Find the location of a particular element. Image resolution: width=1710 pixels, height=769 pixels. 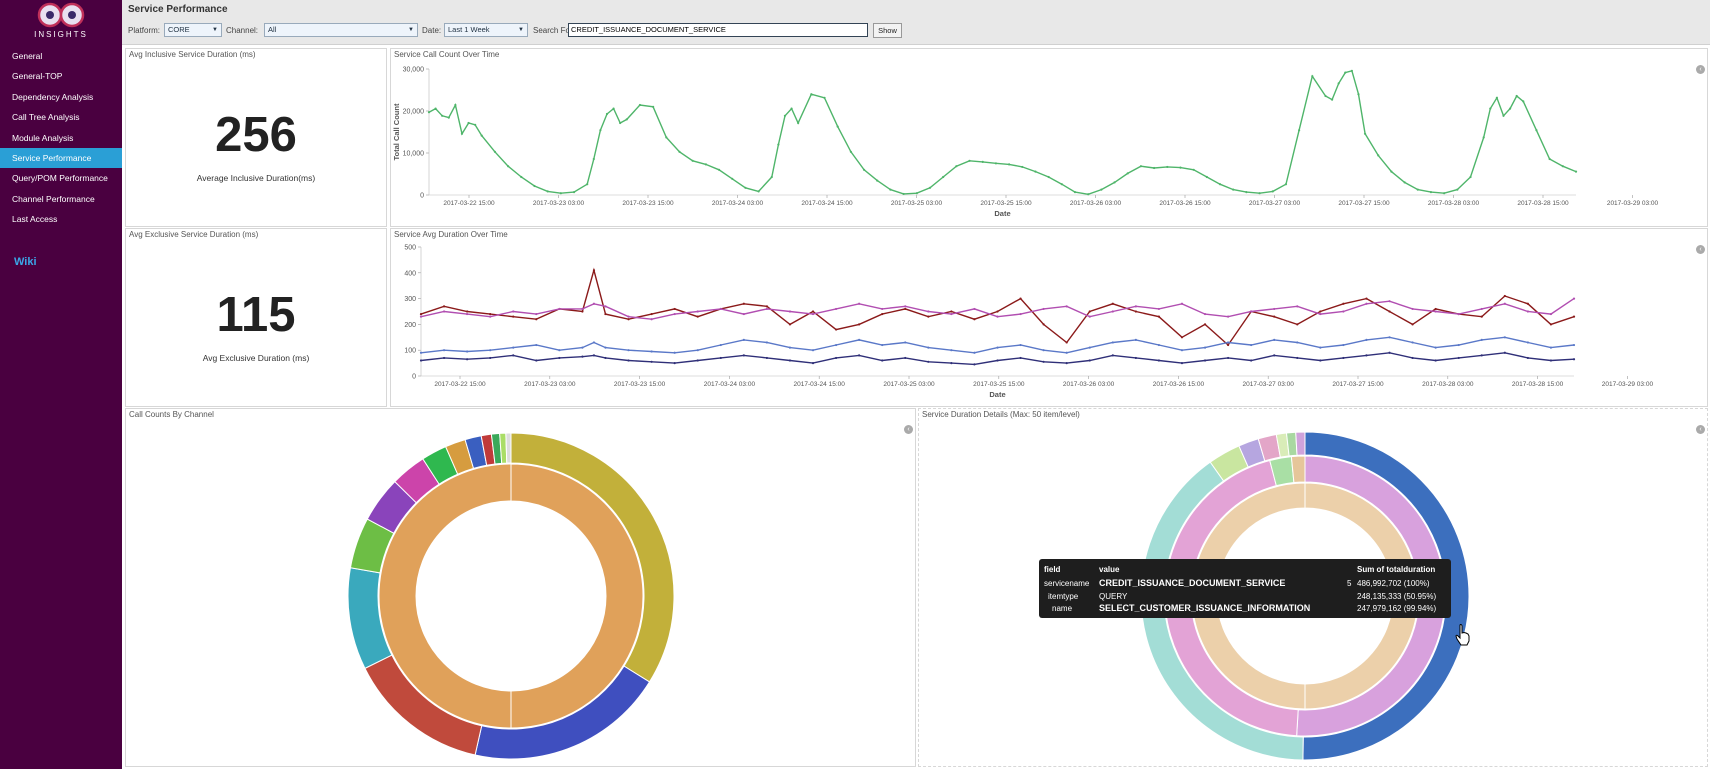

platform-value: CORE is located at coordinates (179, 29).